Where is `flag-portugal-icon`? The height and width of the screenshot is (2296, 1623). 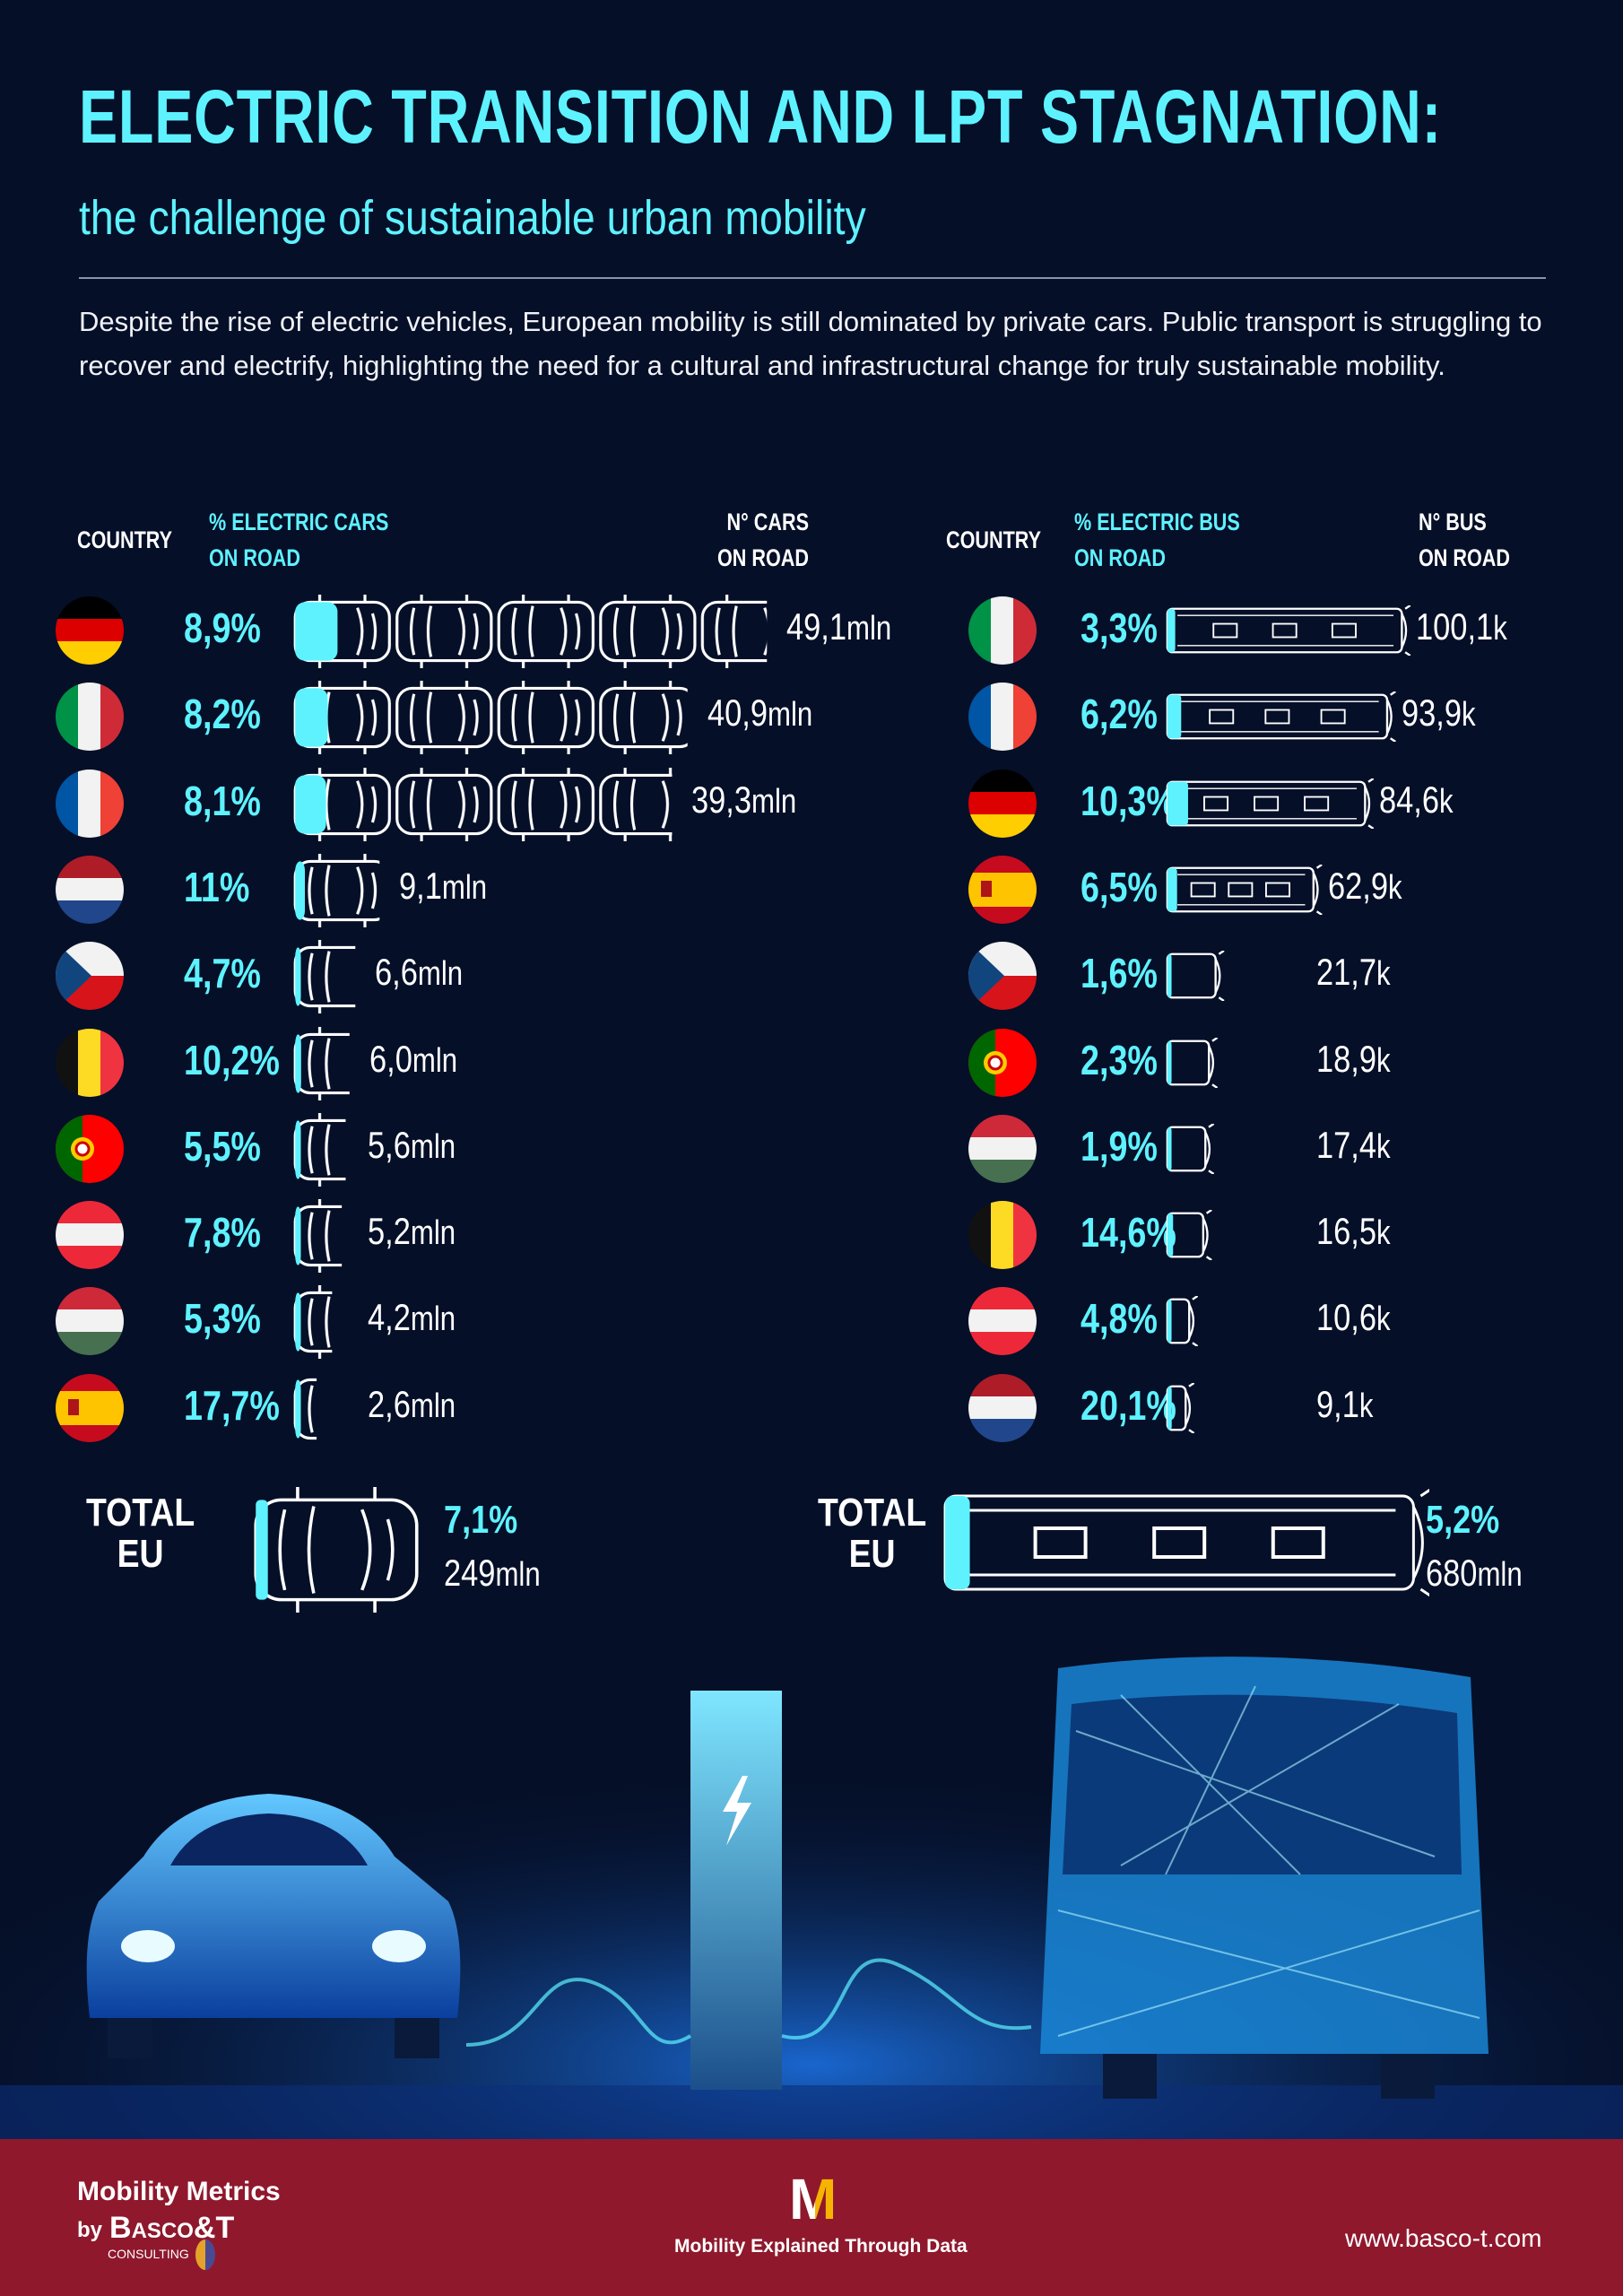
flag-portugal-icon is located at coordinates (90, 1150).